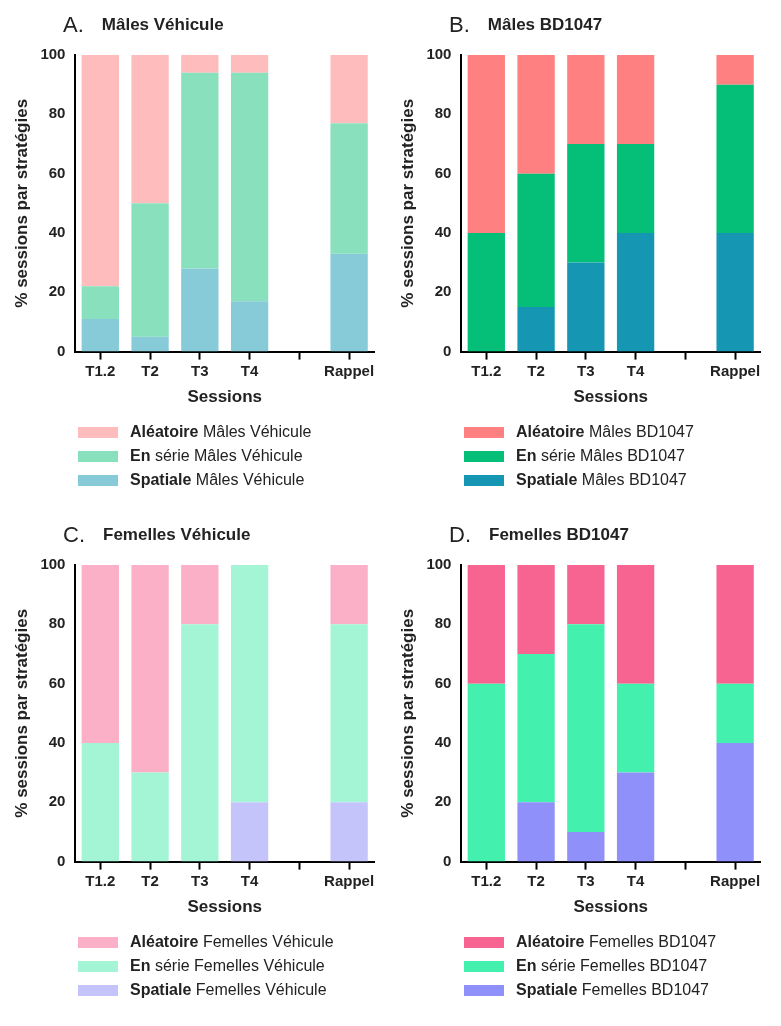  I want to click on chart-title: D. Femelles BD1047, so click(539, 535).